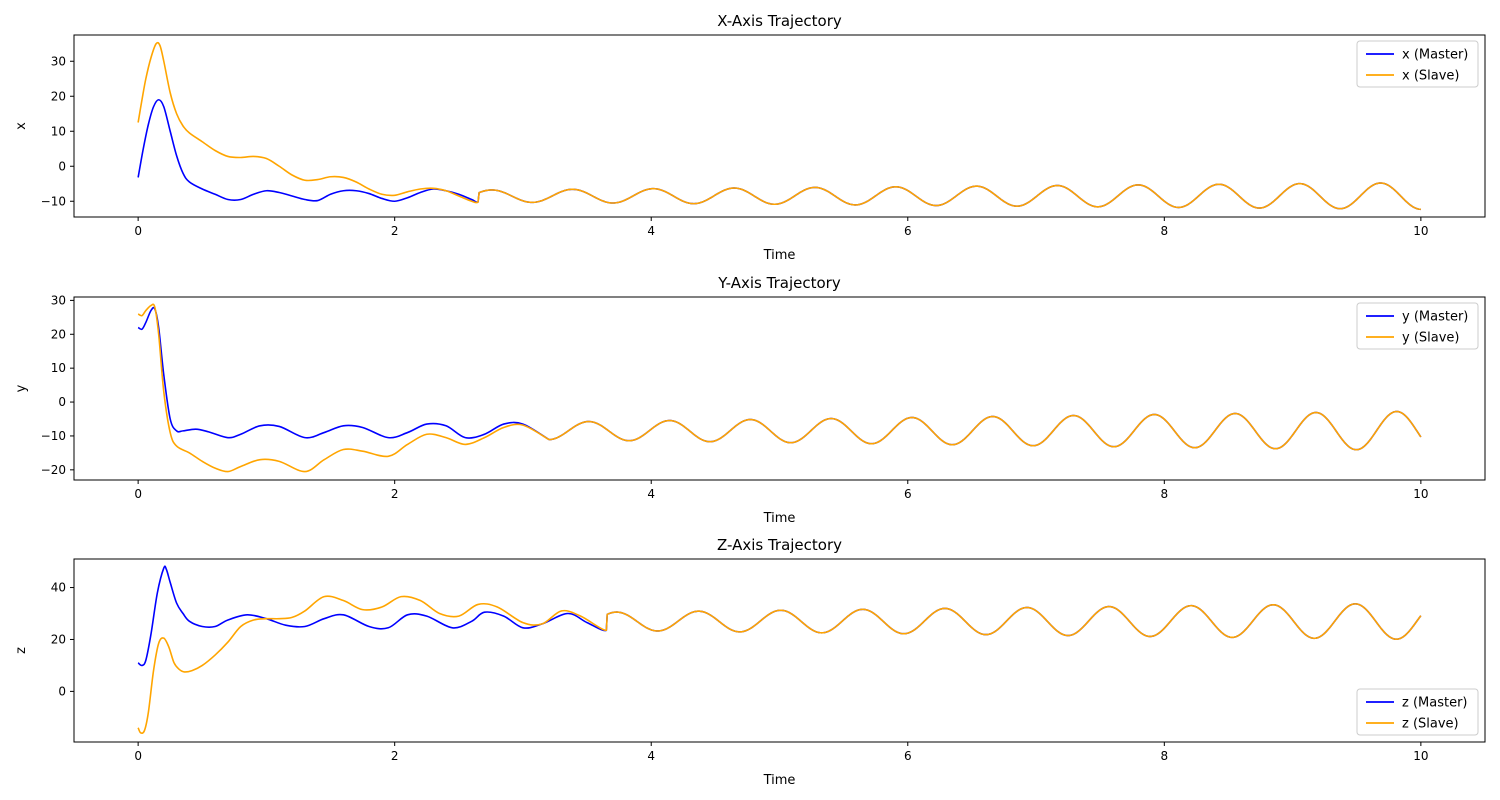 This screenshot has height=800, width=1500. I want to click on series-line-slave, so click(779, 664).